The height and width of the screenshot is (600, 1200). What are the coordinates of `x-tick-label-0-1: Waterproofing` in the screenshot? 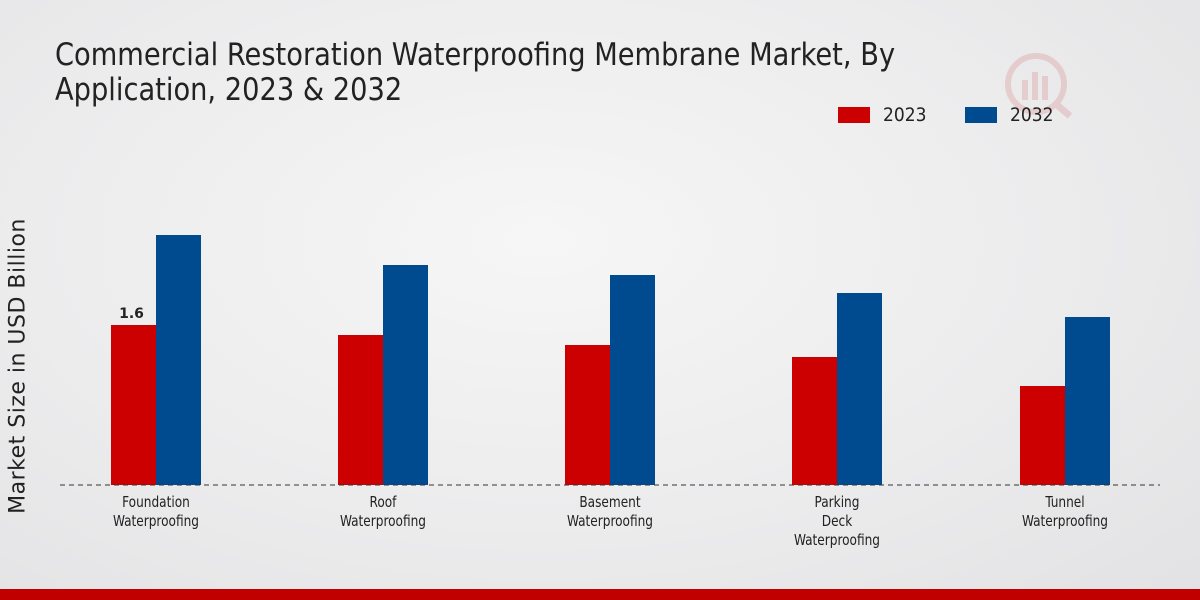 It's located at (156, 521).